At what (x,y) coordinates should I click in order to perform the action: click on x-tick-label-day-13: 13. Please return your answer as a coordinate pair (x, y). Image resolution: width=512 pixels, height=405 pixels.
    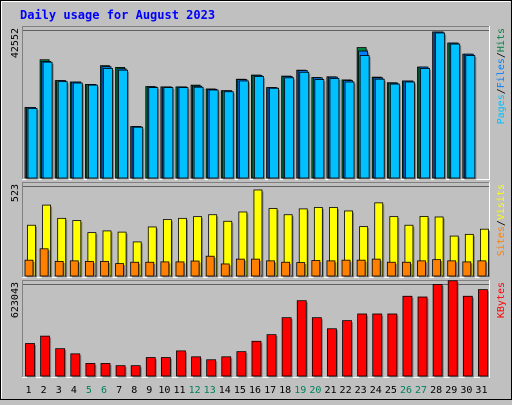
    Looking at the image, I should click on (210, 390).